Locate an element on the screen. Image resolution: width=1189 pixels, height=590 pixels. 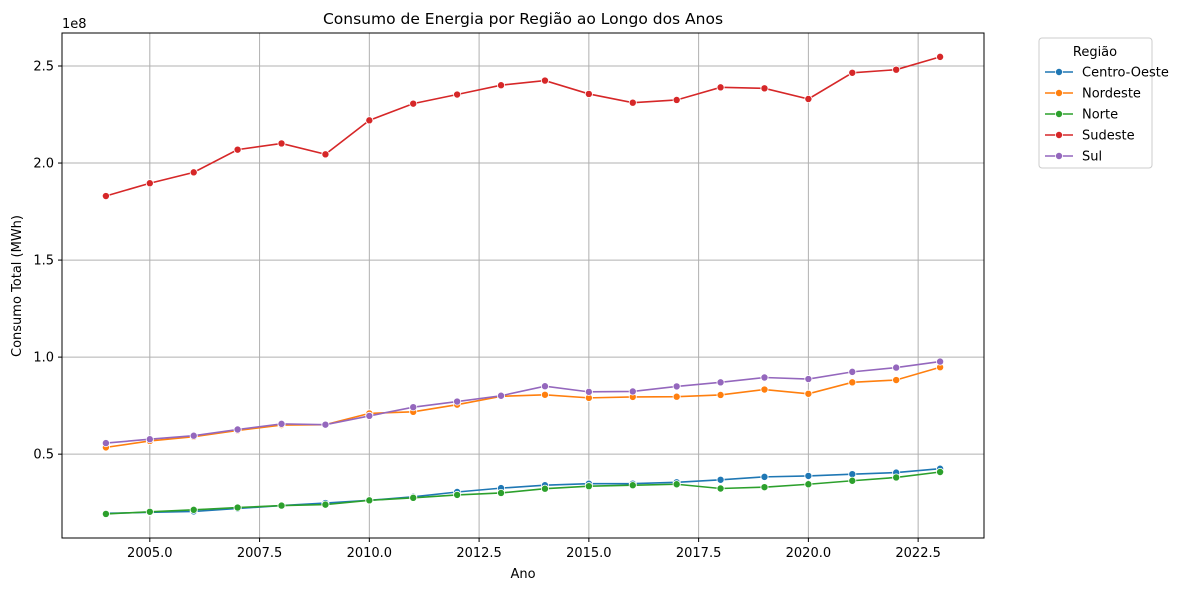
y-offset-label: 1e8 is located at coordinates (74, 24).